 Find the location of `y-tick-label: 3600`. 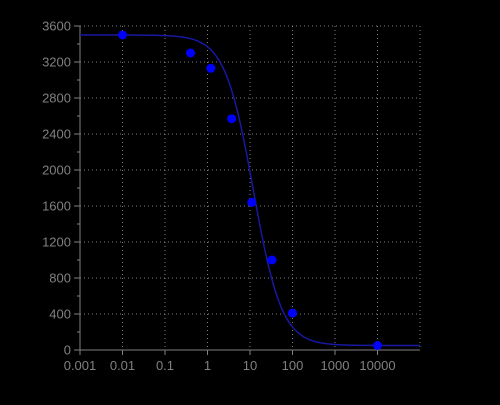

y-tick-label: 3600 is located at coordinates (56, 26).